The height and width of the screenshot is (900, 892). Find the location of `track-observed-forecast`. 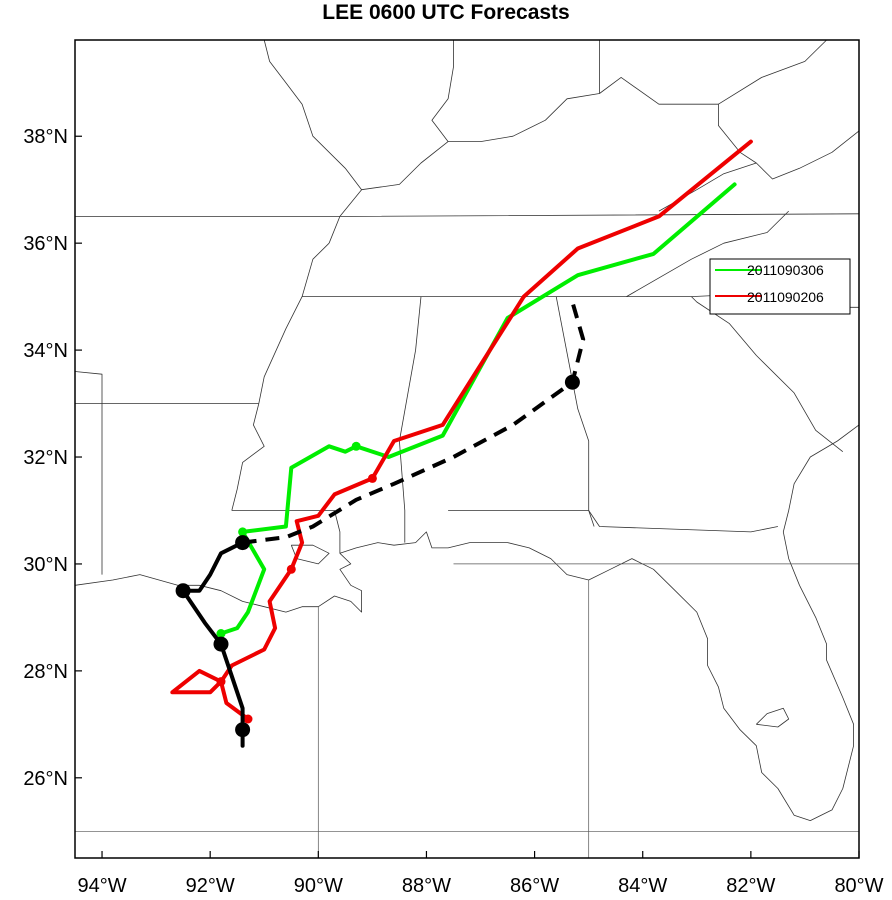

track-observed-forecast is located at coordinates (414, 423).